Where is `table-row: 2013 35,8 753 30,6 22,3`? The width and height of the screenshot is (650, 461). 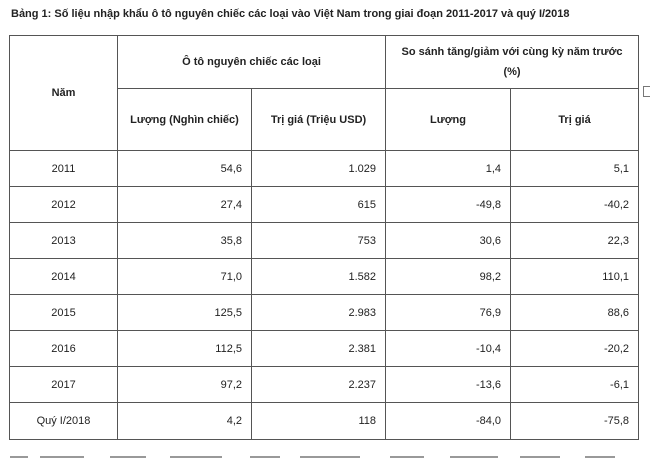 table-row: 2013 35,8 753 30,6 22,3 is located at coordinates (324, 240).